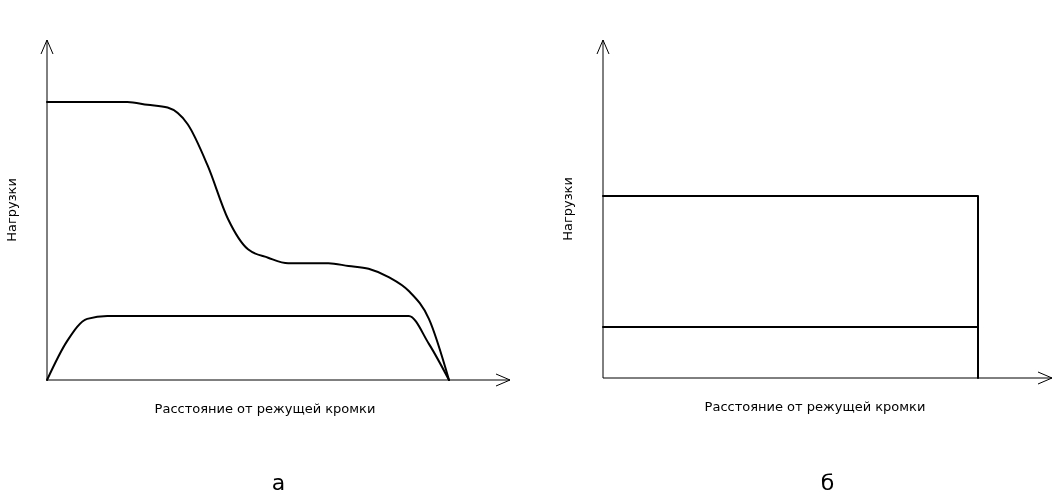  I want to click on text: б, so click(827, 482).